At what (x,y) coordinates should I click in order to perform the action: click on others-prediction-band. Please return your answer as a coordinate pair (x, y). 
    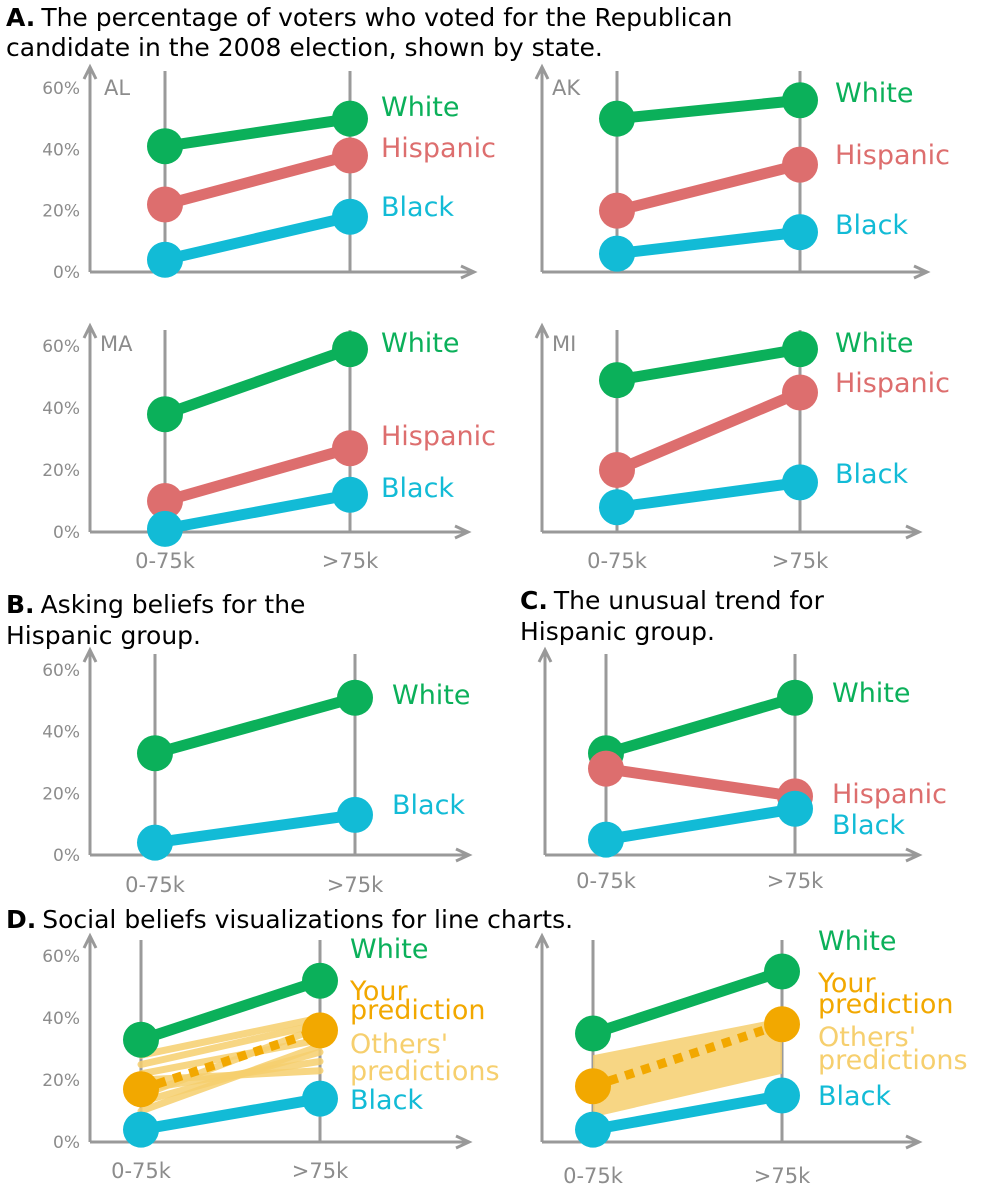
    Looking at the image, I should click on (687, 1068).